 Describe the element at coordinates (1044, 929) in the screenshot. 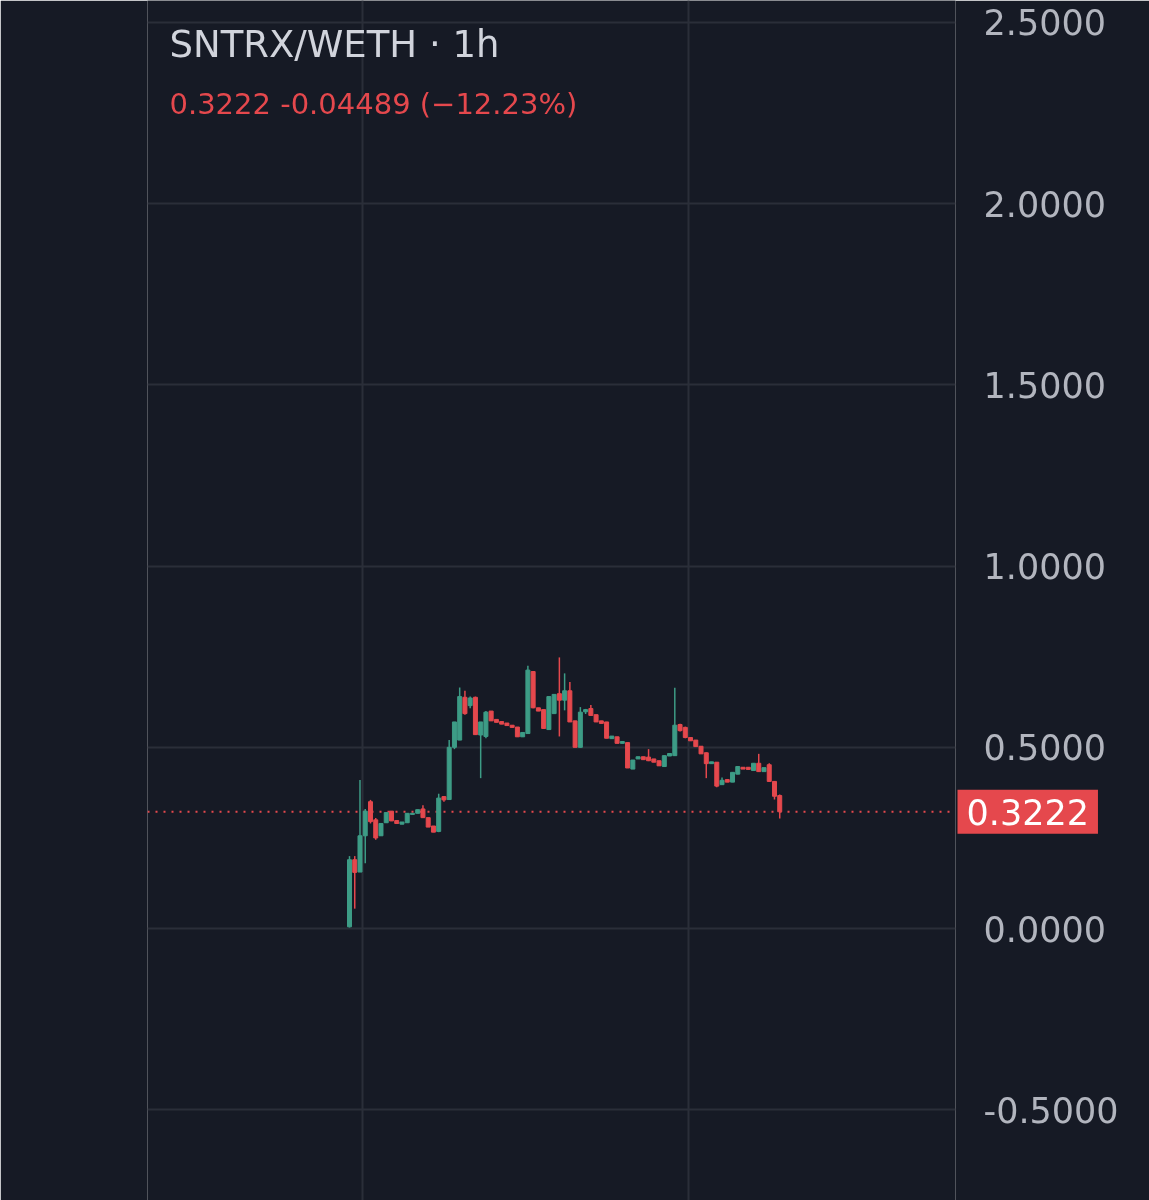

I see `y-tick-label: 0.0000` at that location.